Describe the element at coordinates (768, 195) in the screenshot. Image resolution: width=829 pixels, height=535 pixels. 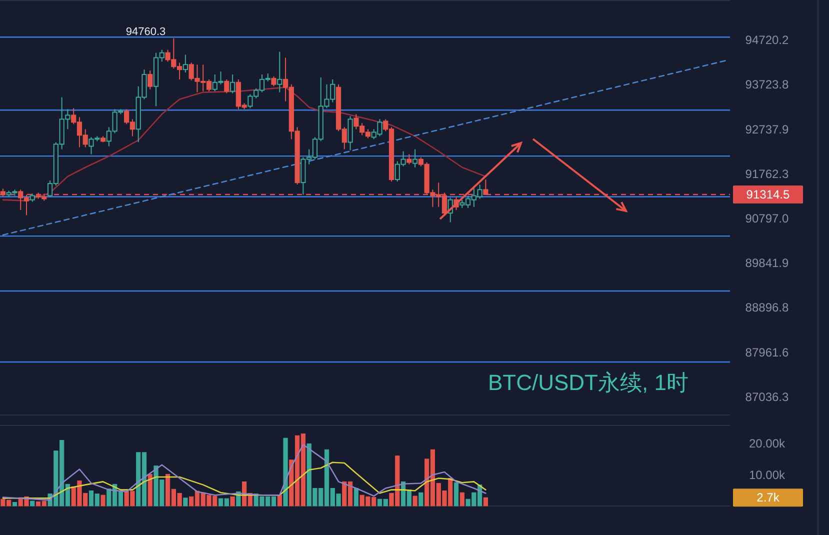
I see `ref-line-label: 91314.5` at that location.